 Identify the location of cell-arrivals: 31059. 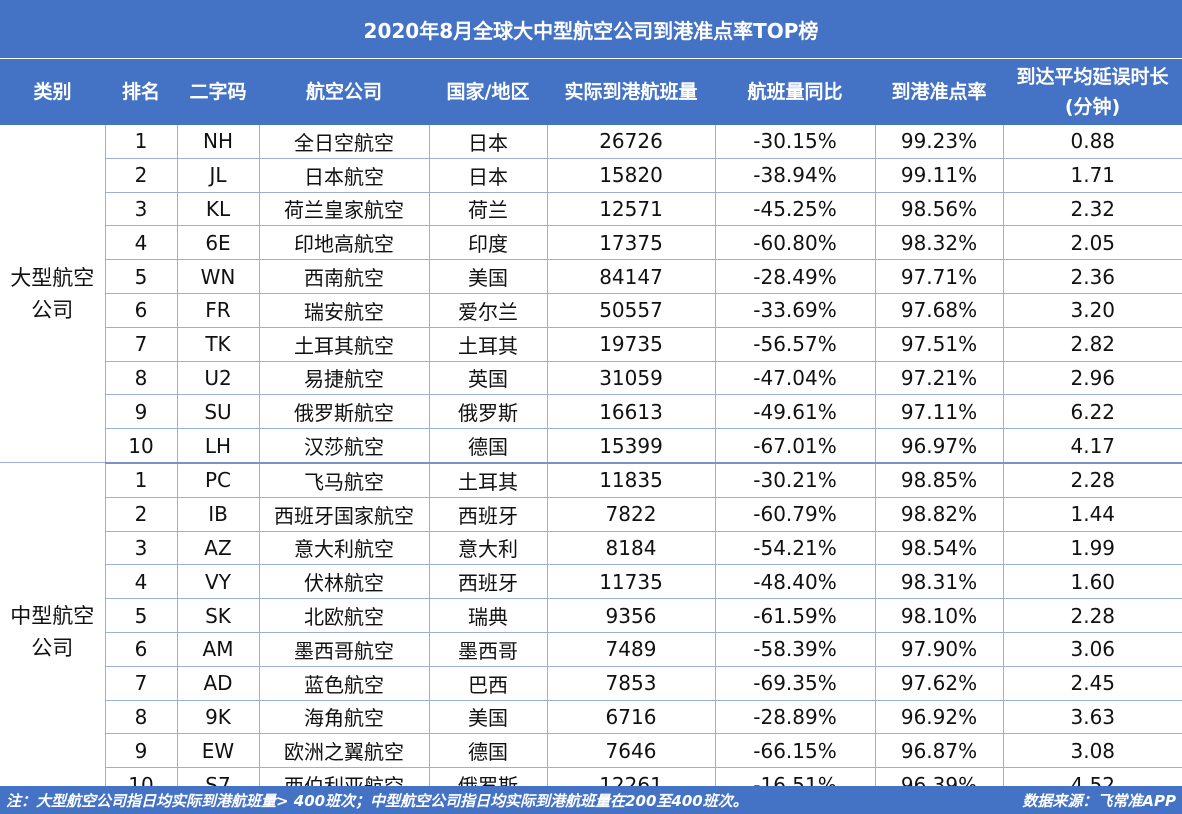
(631, 378).